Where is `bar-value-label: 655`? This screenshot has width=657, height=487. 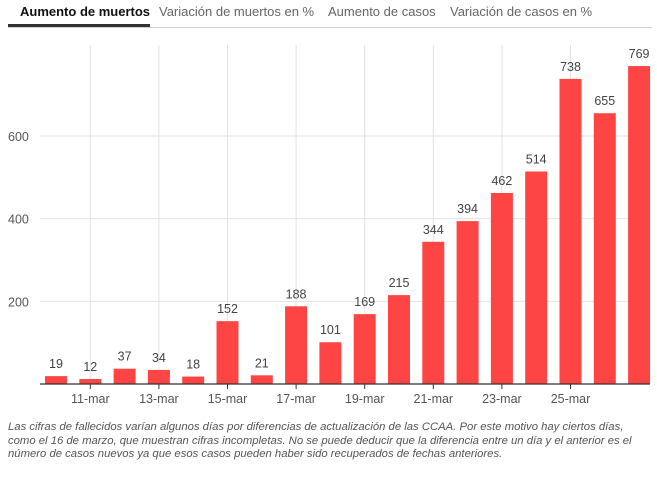
bar-value-label: 655 is located at coordinates (604, 101).